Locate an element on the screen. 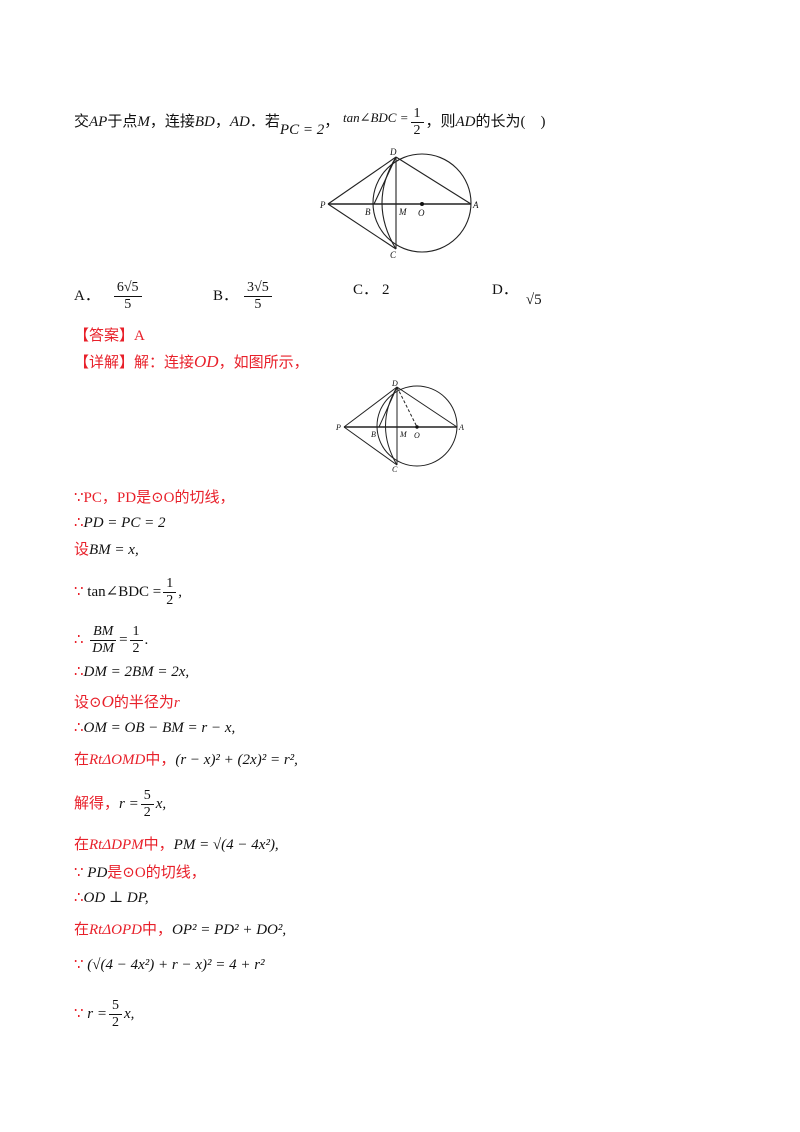  step-14: 在RtΔOPD中，OP² = PD² + DO², is located at coordinates (180, 930).